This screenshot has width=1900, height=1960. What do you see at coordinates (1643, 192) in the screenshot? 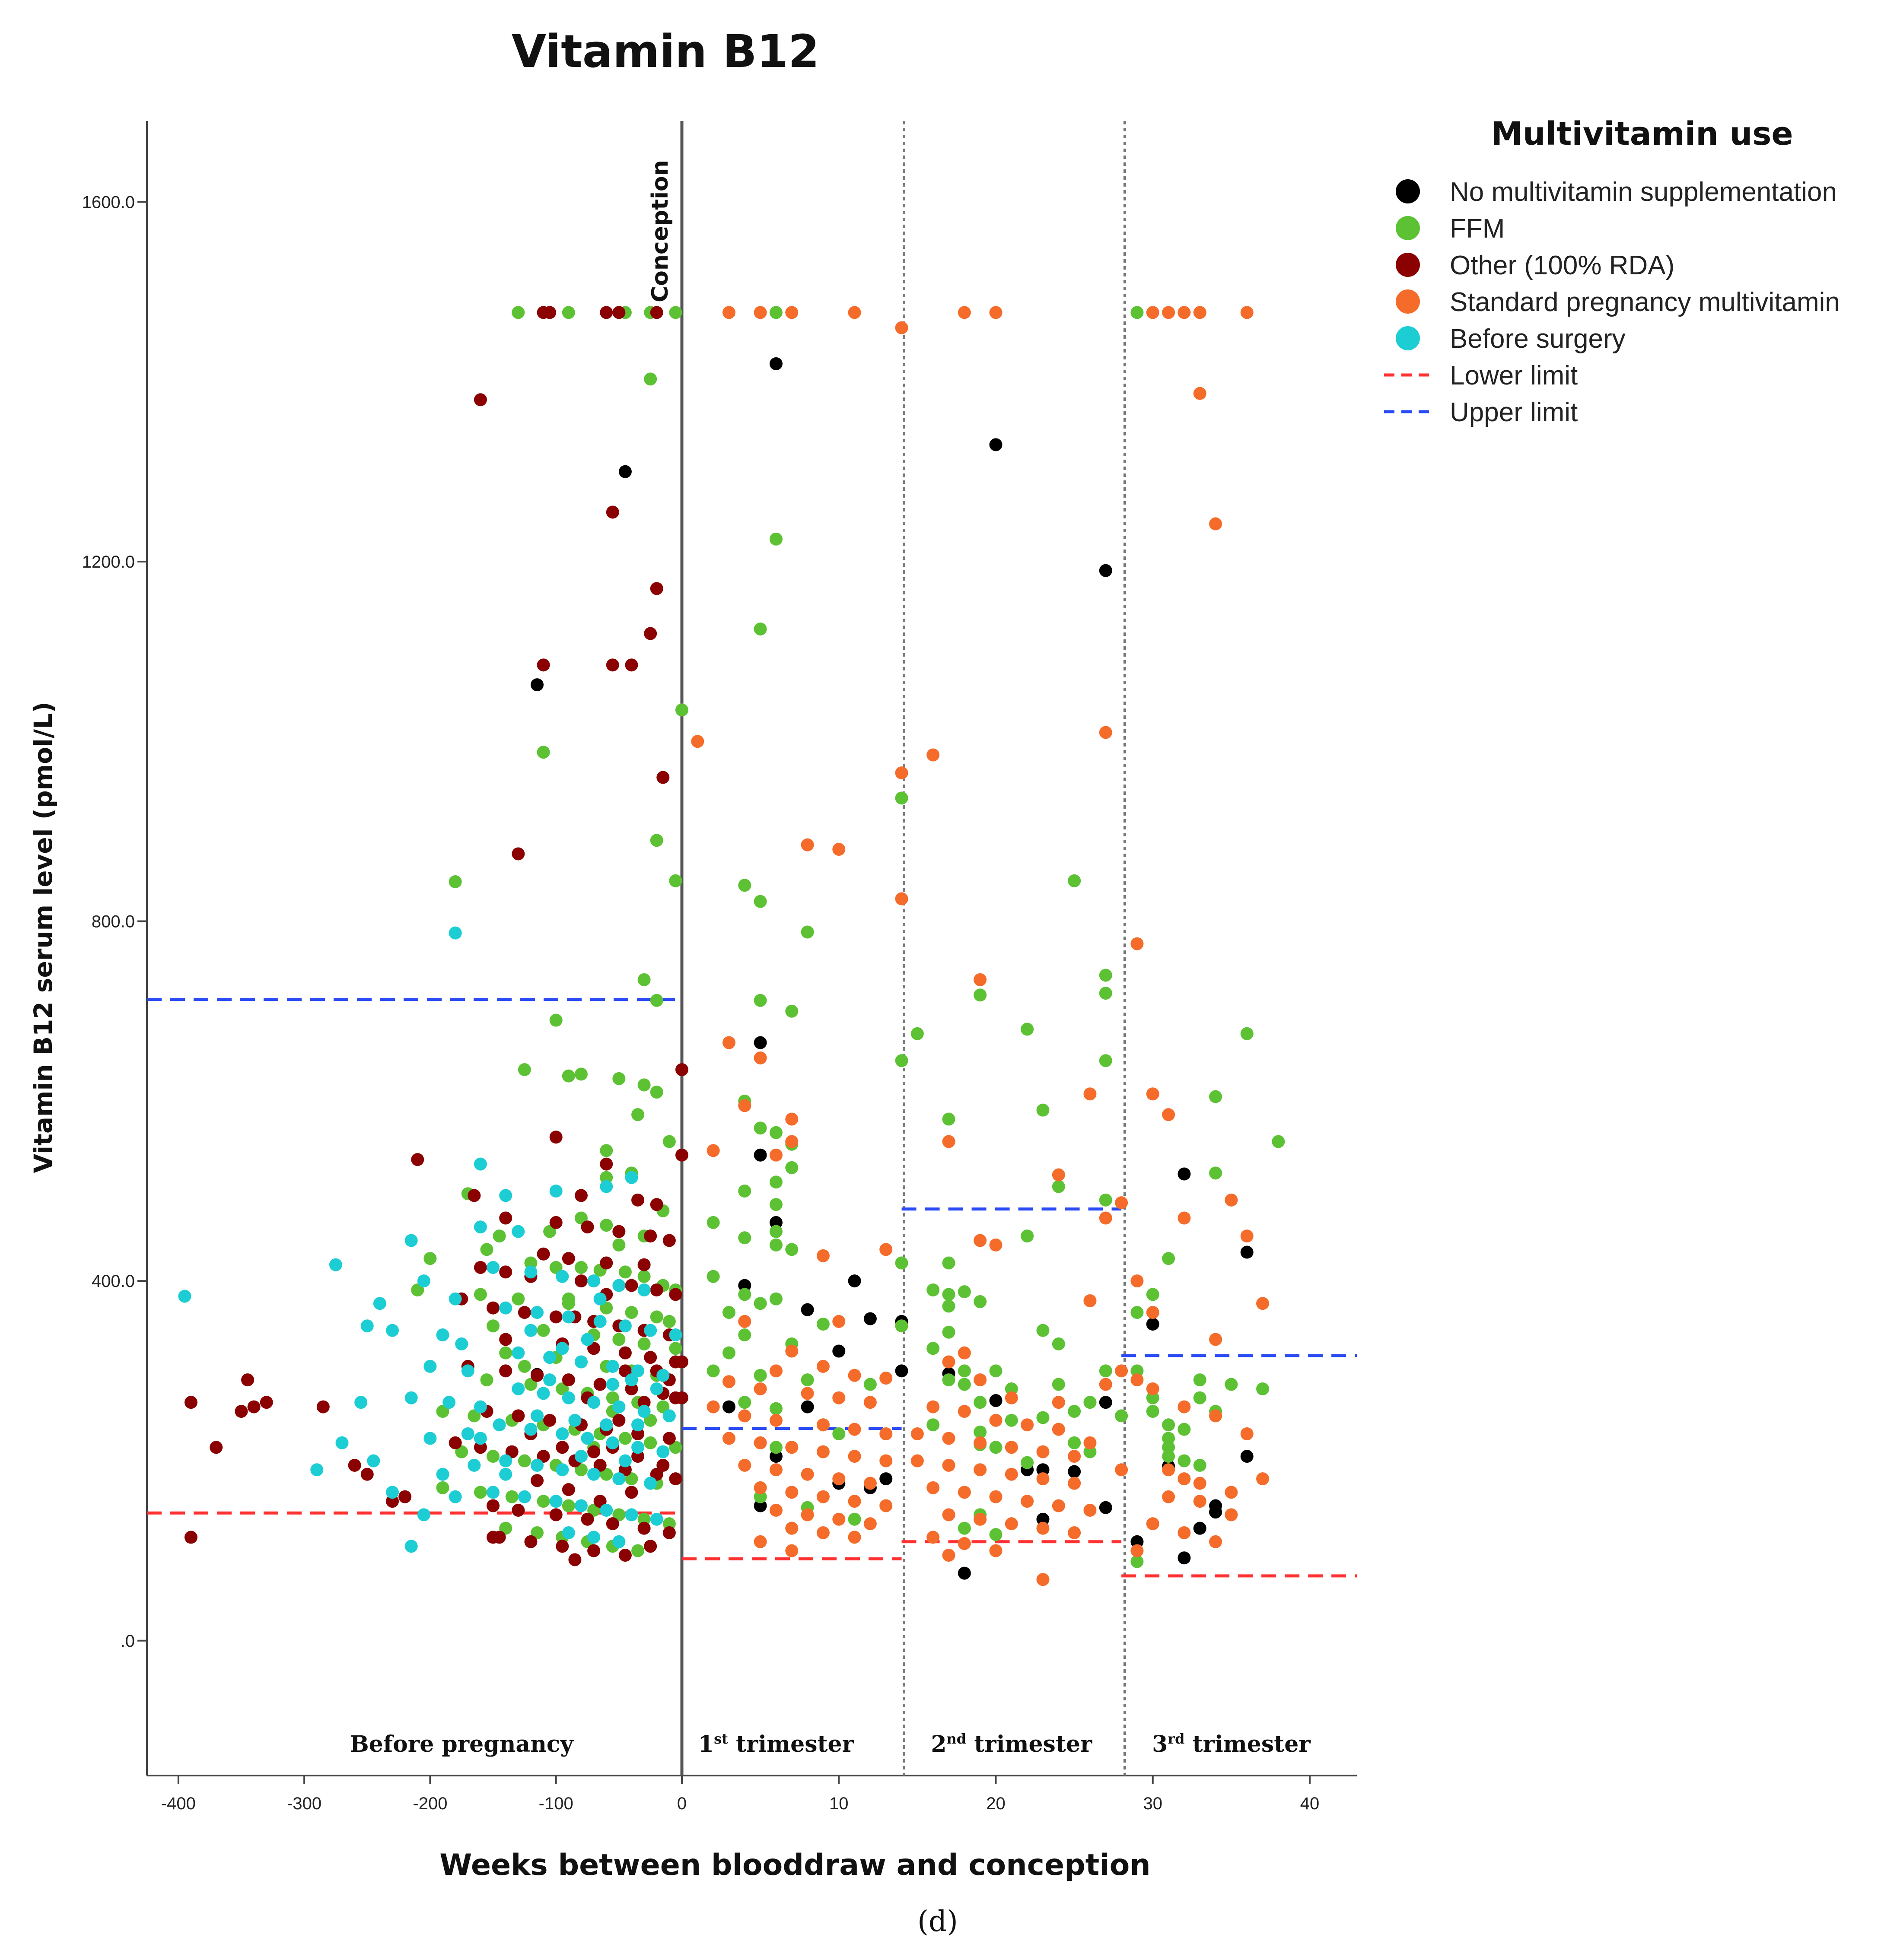
I see `legend-label: No multivitamin supplementation` at bounding box center [1643, 192].